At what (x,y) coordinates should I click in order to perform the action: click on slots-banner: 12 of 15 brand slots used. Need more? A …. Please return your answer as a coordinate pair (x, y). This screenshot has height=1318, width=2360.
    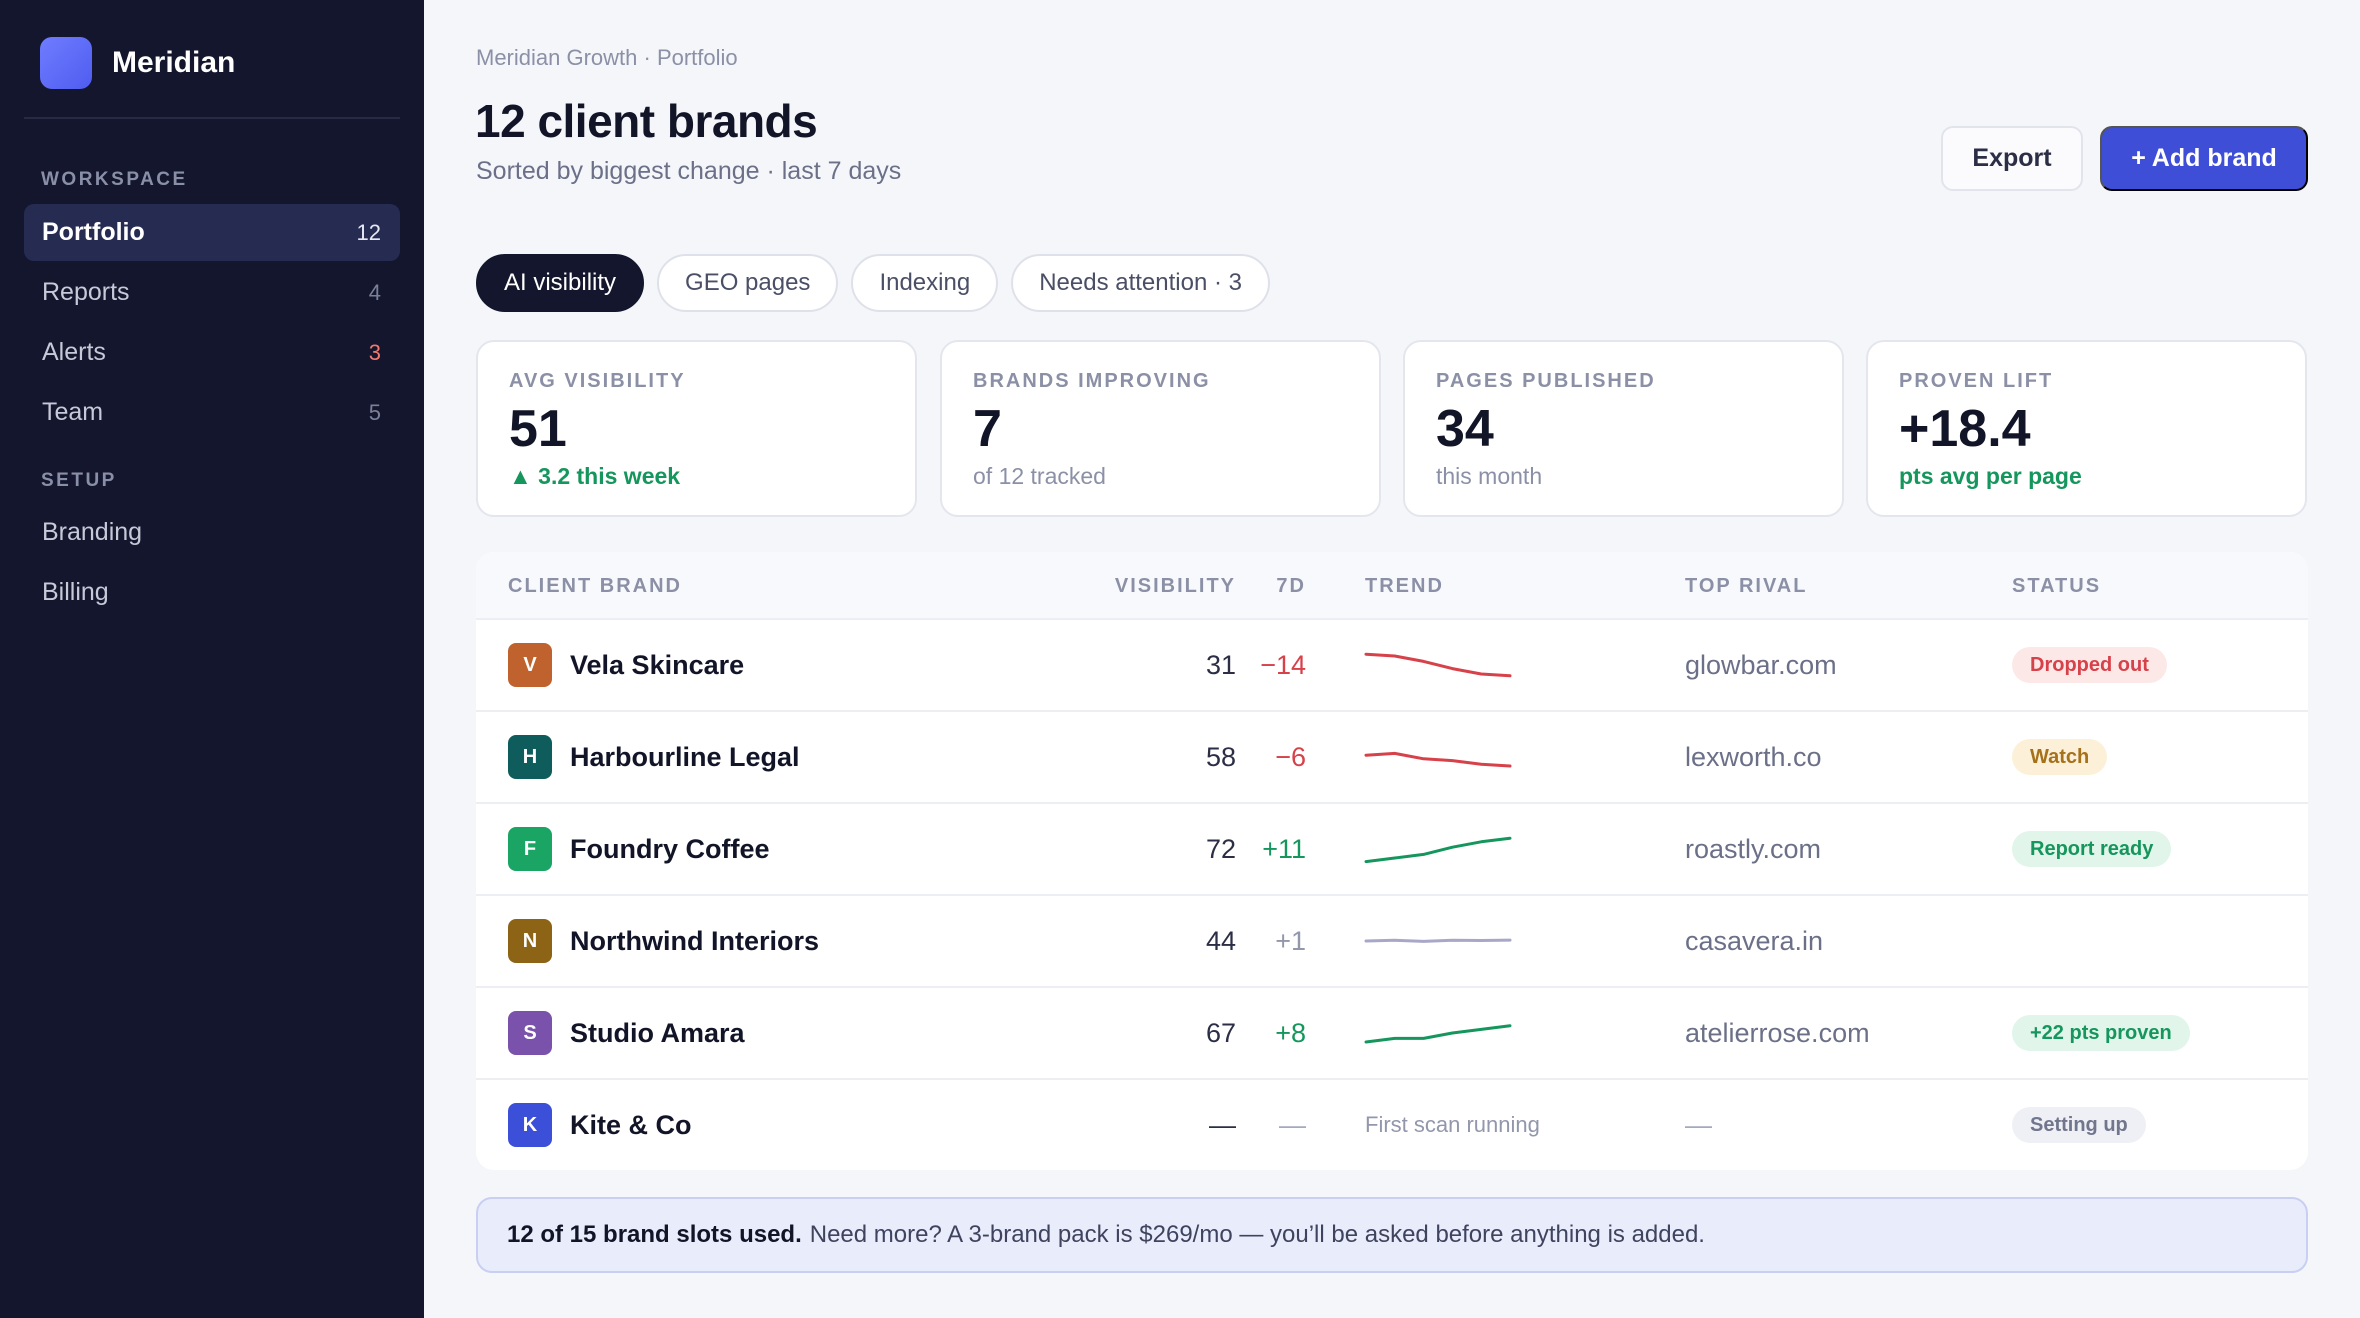
    Looking at the image, I should click on (1392, 1235).